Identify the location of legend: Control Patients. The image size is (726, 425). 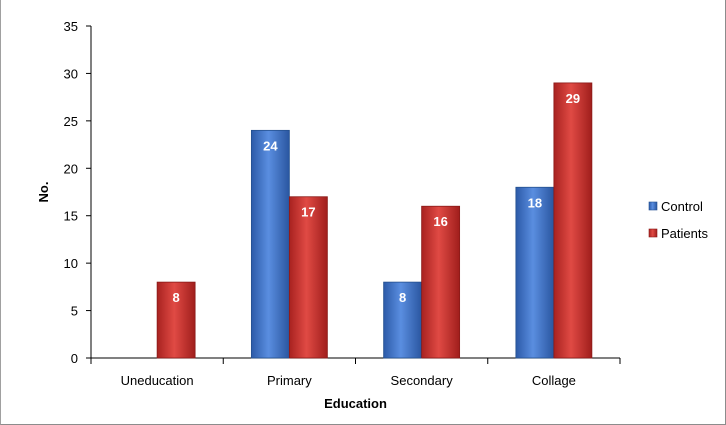
(678, 220).